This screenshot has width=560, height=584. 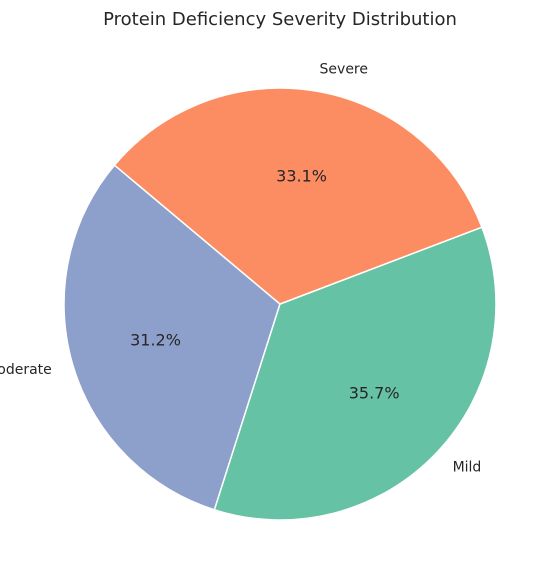 What do you see at coordinates (26, 370) in the screenshot?
I see `pie-label-moderate: Moderate` at bounding box center [26, 370].